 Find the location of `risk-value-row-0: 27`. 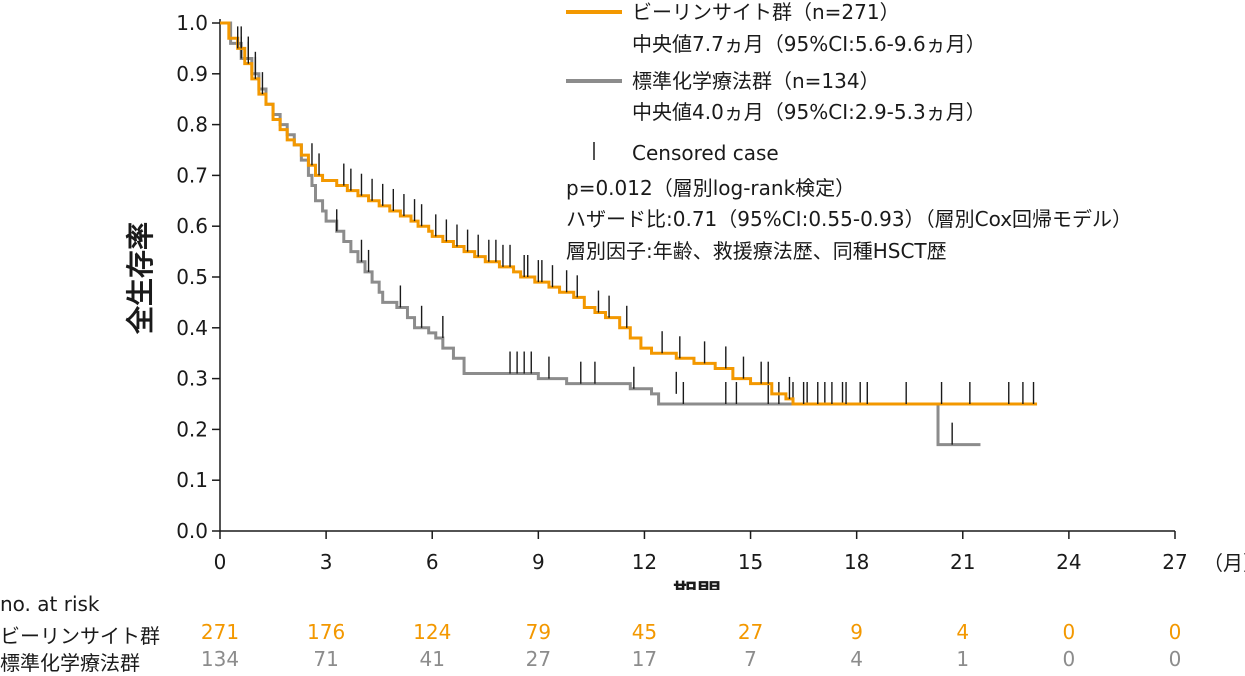

risk-value-row-0: 27 is located at coordinates (750, 632).